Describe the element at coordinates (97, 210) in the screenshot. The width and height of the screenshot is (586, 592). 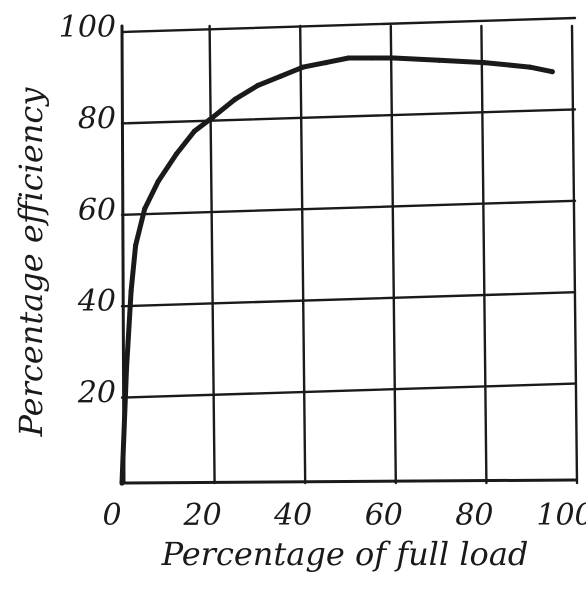
I see `y-tick-label-2: 60` at that location.